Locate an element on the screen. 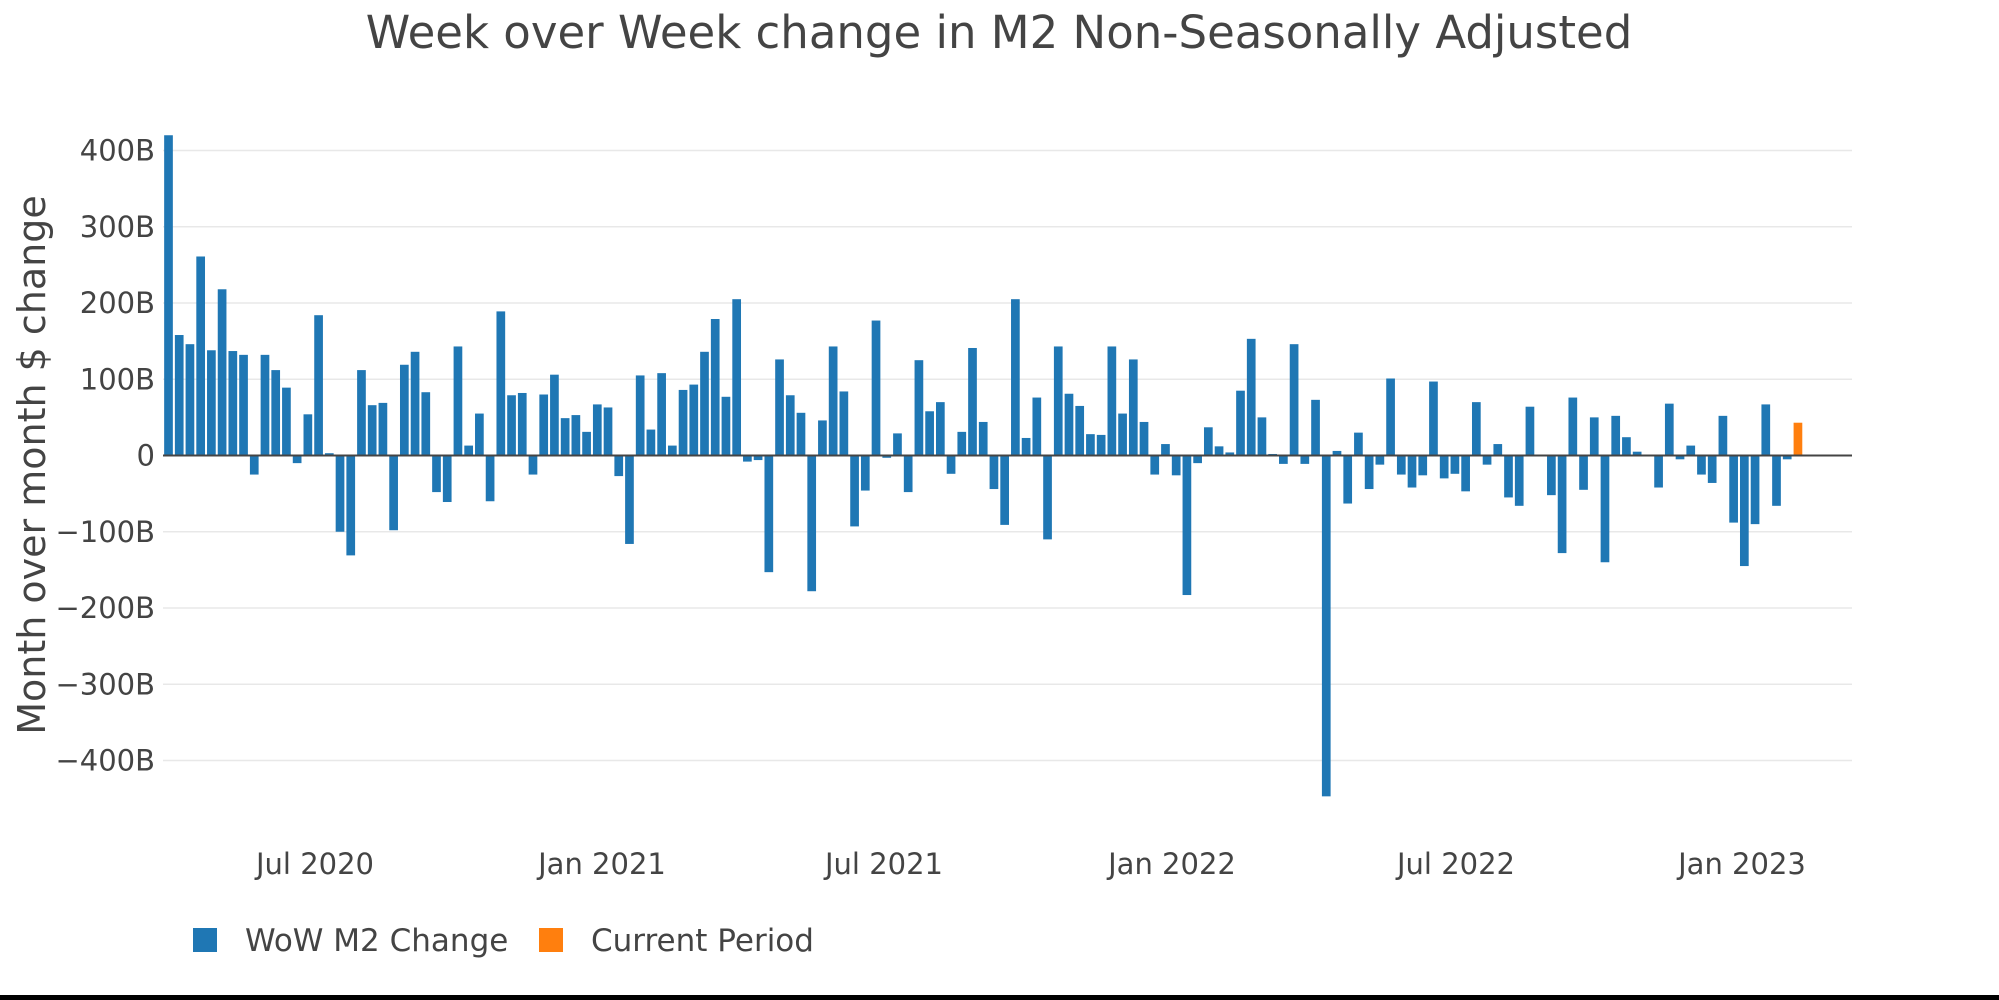 Image resolution: width=1999 pixels, height=1000 pixels. y-tick-label: 200B is located at coordinates (117, 303).